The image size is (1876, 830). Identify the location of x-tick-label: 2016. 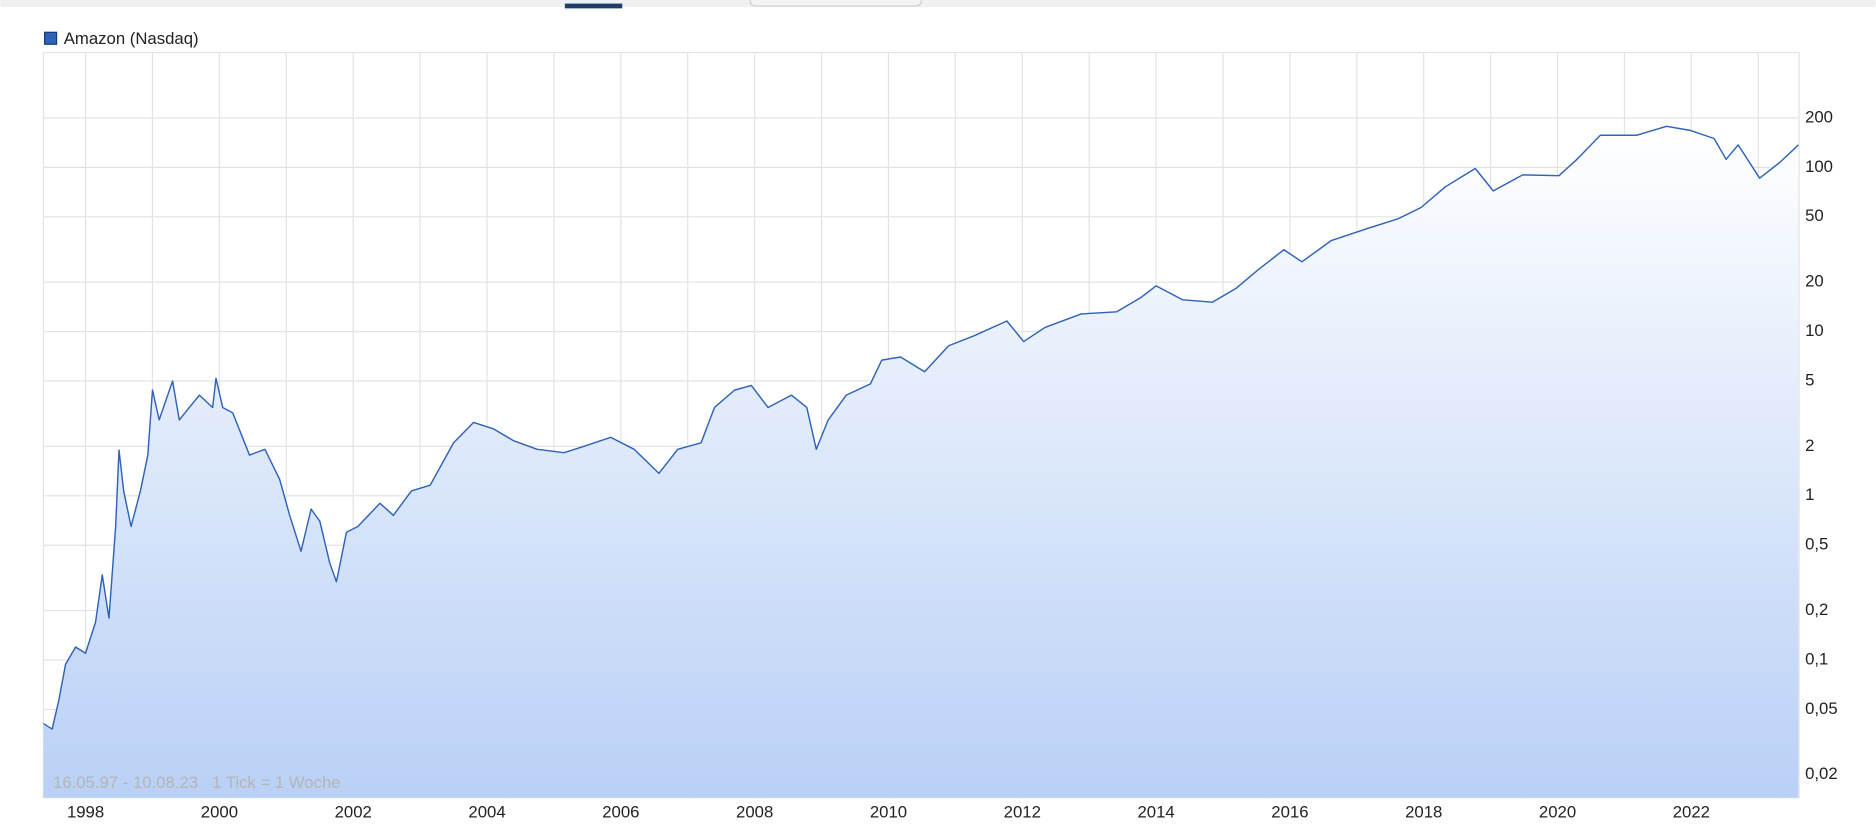
(1289, 812).